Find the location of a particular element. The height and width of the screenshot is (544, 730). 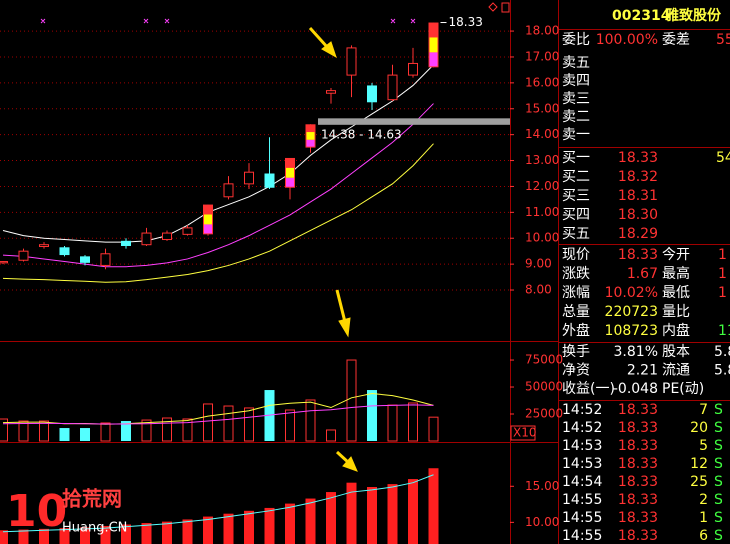

stat-cell: -0.048 is located at coordinates (635, 389).